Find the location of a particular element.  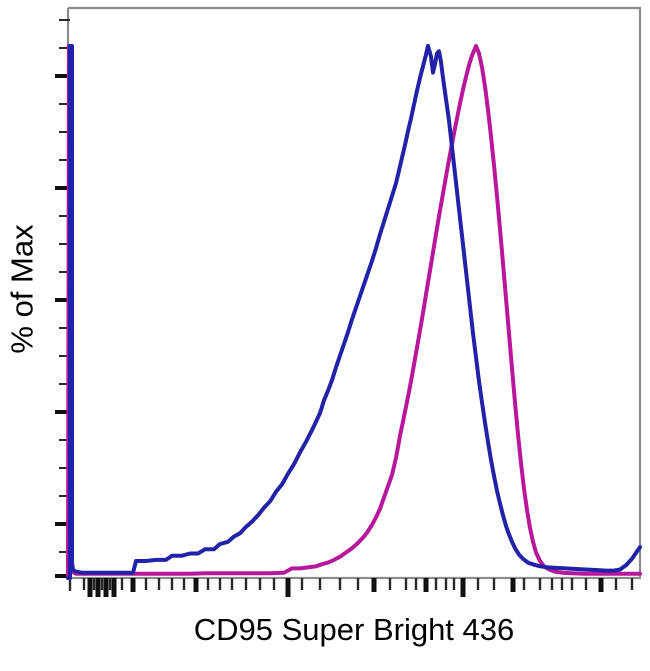

x-axis-label-text: CD95 Super Bright 436 is located at coordinates (354, 629).